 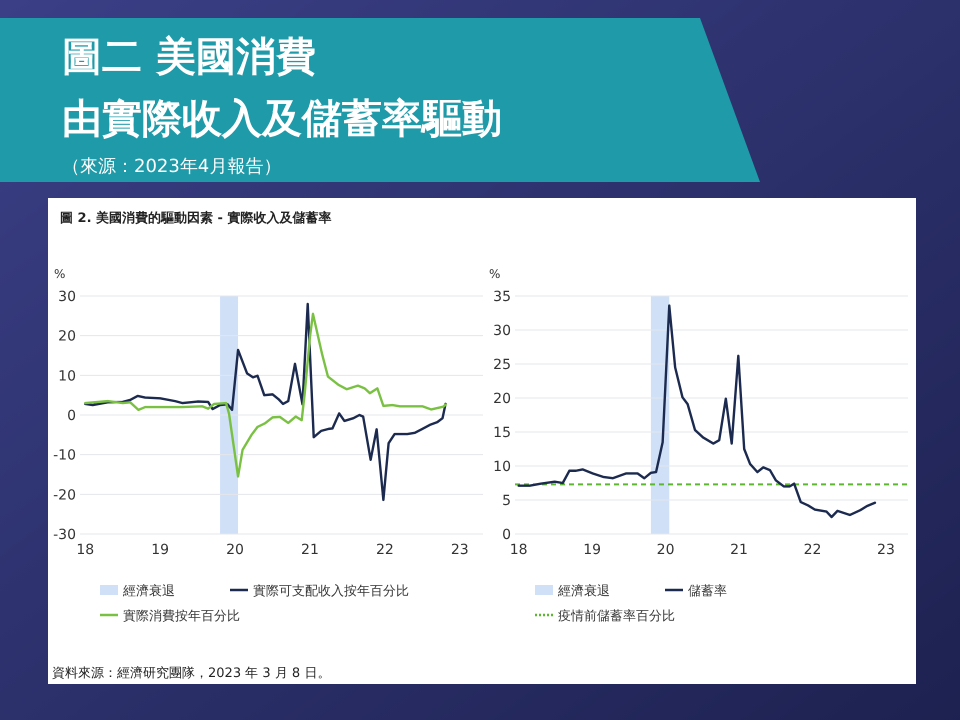 What do you see at coordinates (64, 535) in the screenshot?
I see `y-tick-label: -30` at bounding box center [64, 535].